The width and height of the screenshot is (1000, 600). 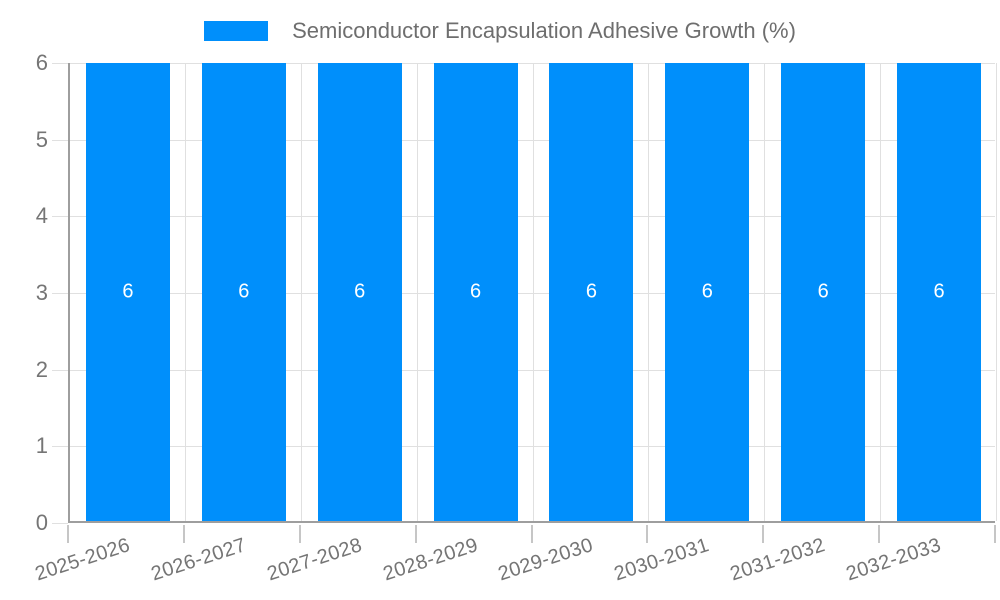 I want to click on y-tick-label: 1, so click(x=41, y=446).